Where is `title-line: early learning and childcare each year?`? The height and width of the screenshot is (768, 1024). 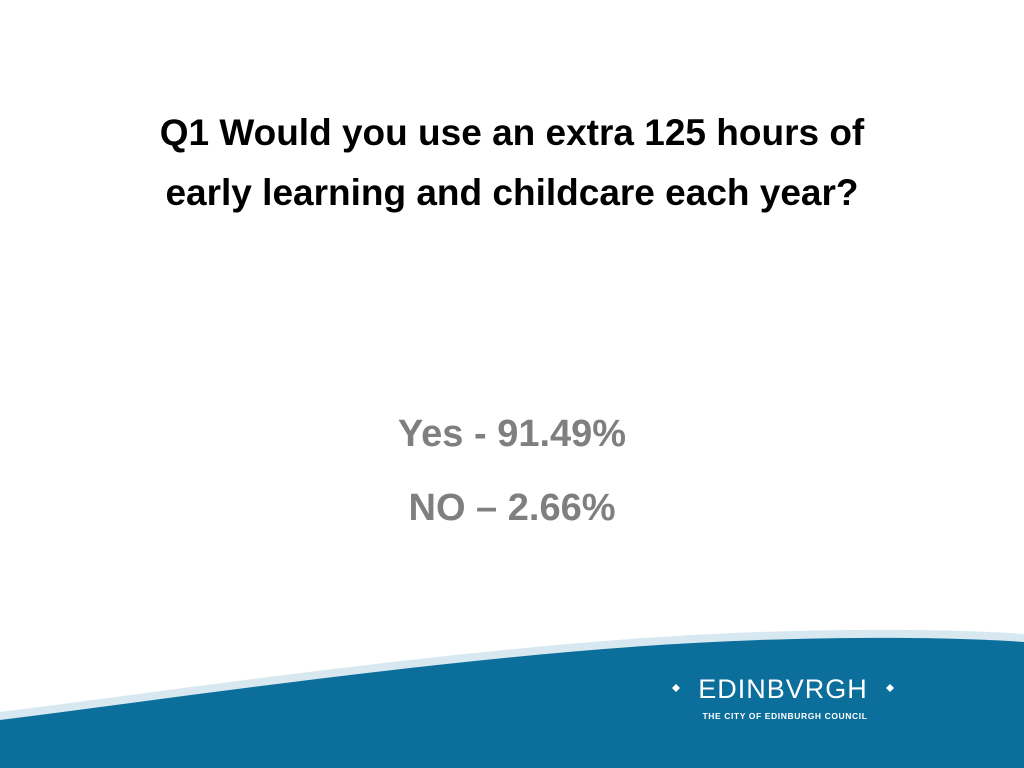 title-line: early learning and childcare each year? is located at coordinates (511, 192).